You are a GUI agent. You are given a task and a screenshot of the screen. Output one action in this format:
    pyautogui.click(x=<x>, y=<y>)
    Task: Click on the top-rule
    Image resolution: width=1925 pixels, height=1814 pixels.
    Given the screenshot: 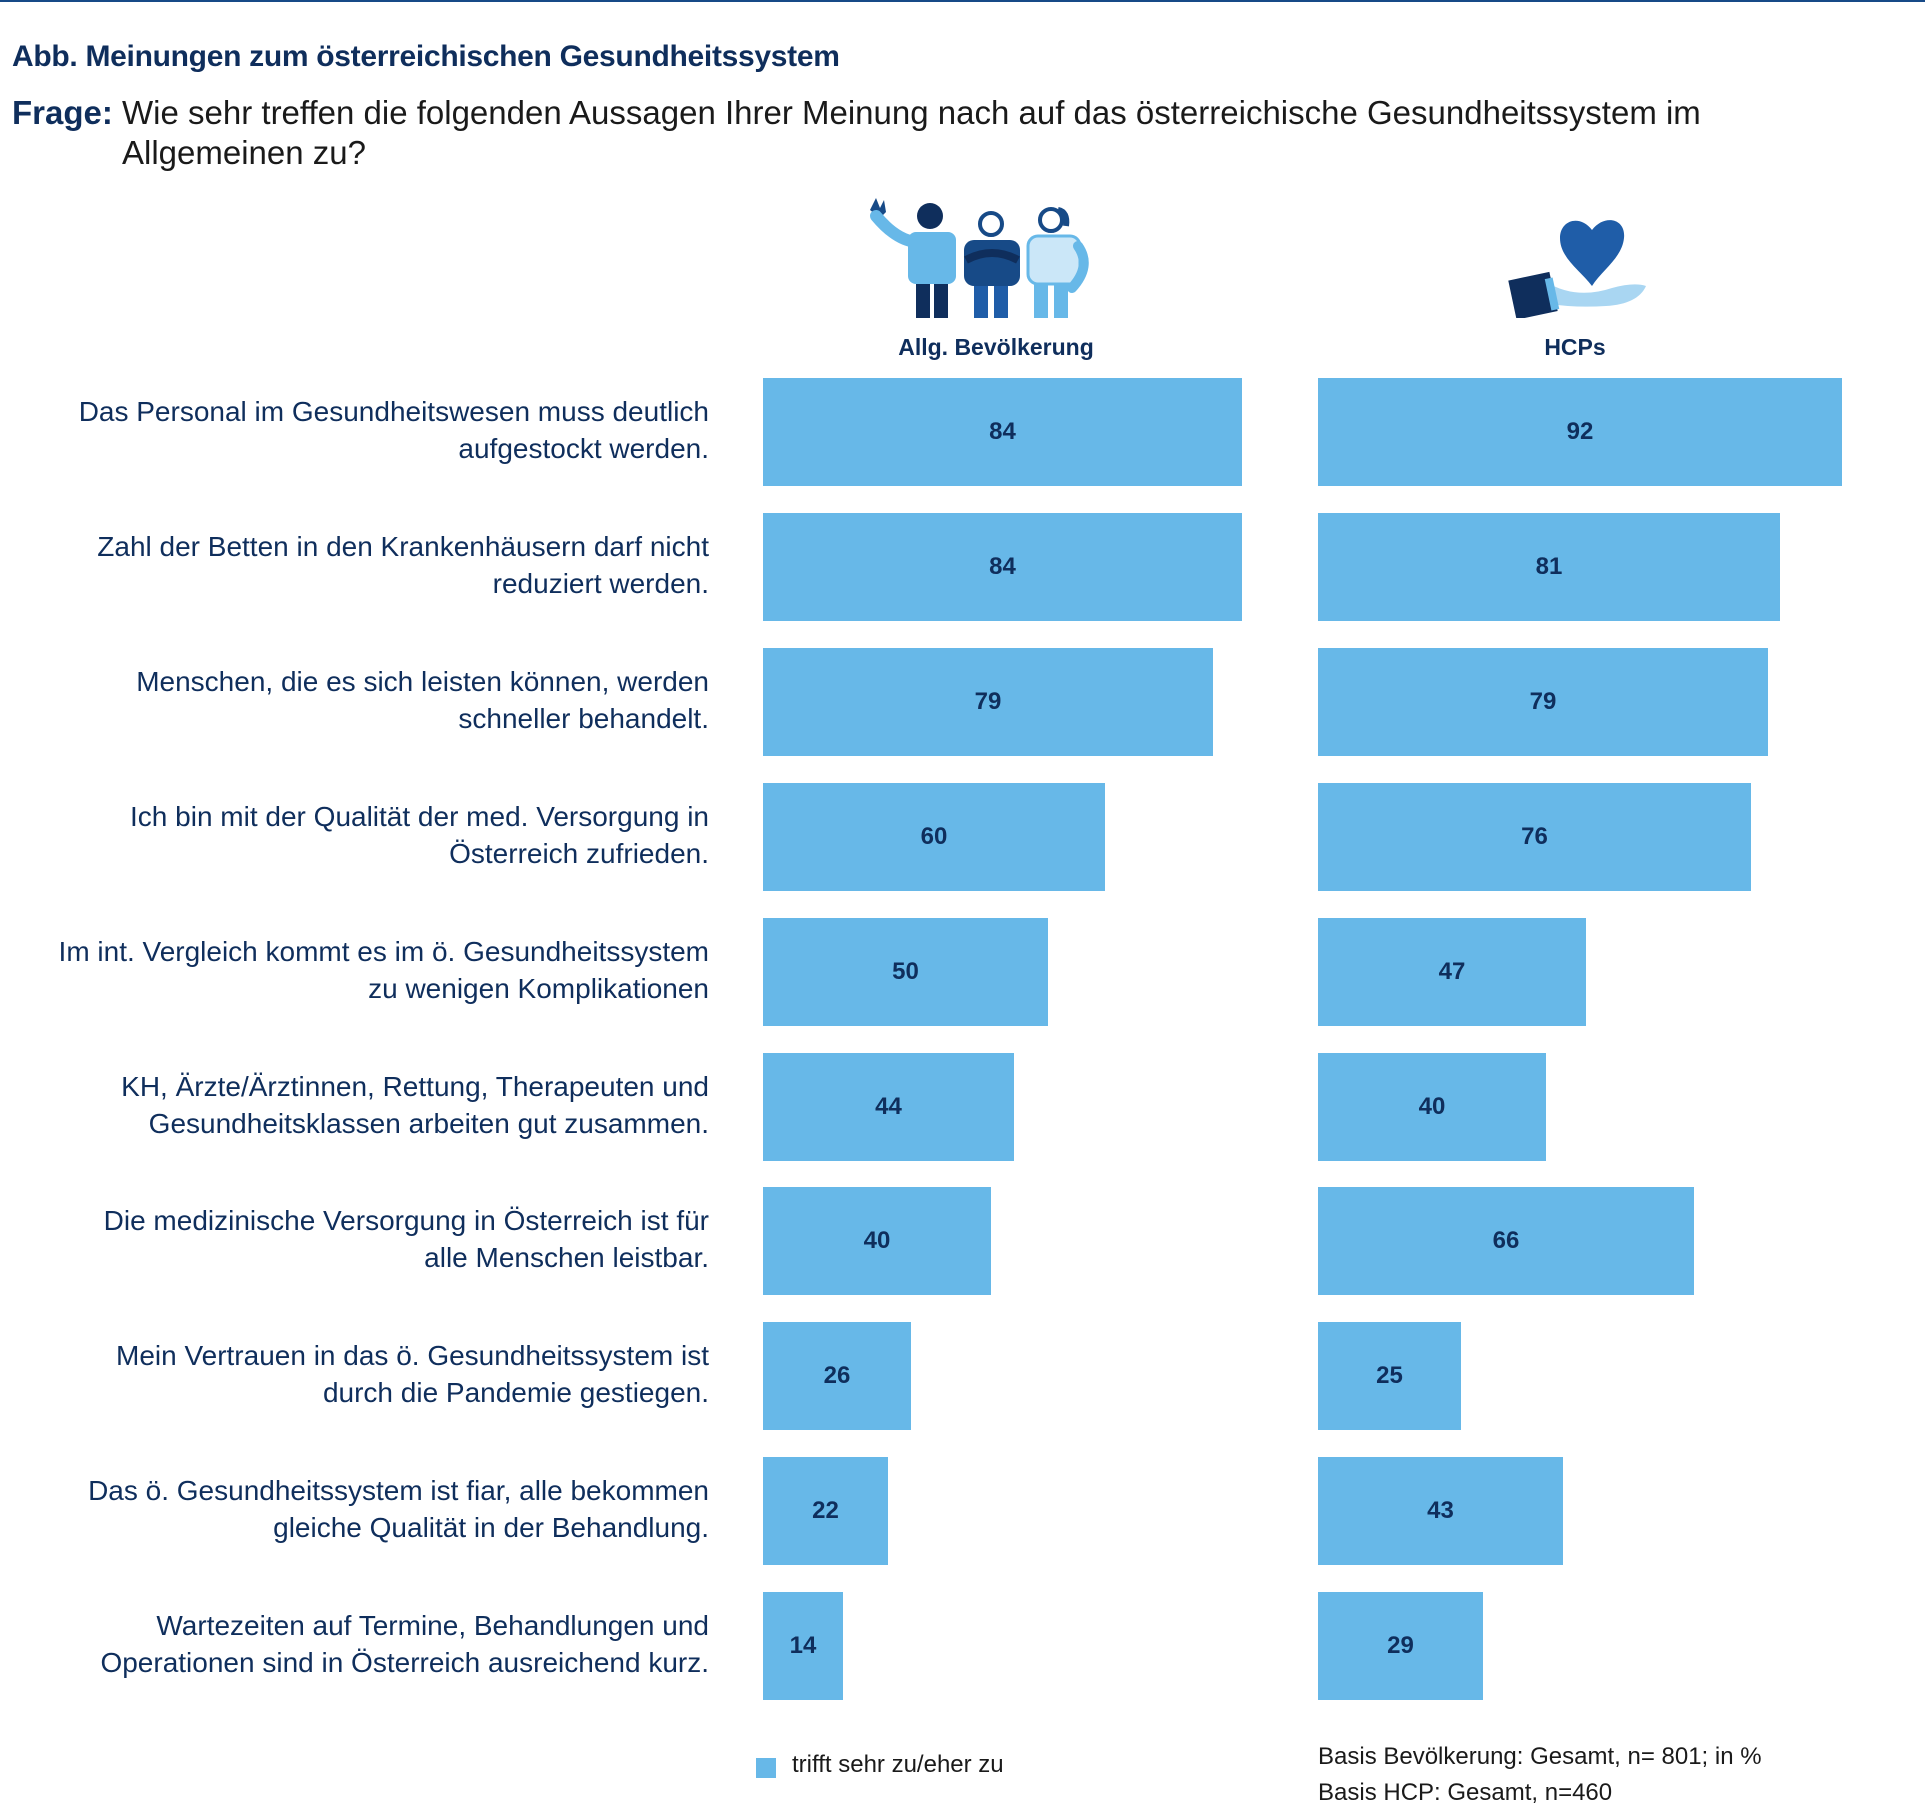 What is the action you would take?
    pyautogui.click(x=962, y=1)
    